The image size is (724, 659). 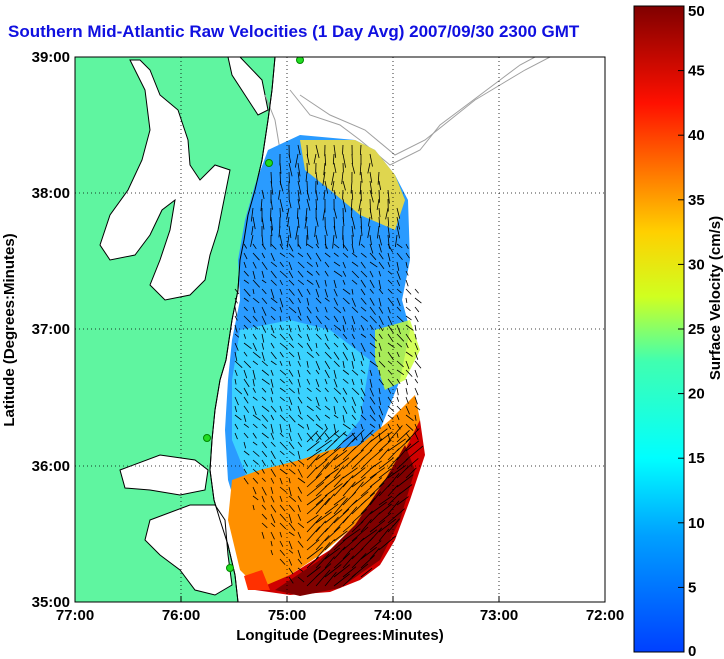 I want to click on x-tick-label: 76:00, so click(x=181, y=615).